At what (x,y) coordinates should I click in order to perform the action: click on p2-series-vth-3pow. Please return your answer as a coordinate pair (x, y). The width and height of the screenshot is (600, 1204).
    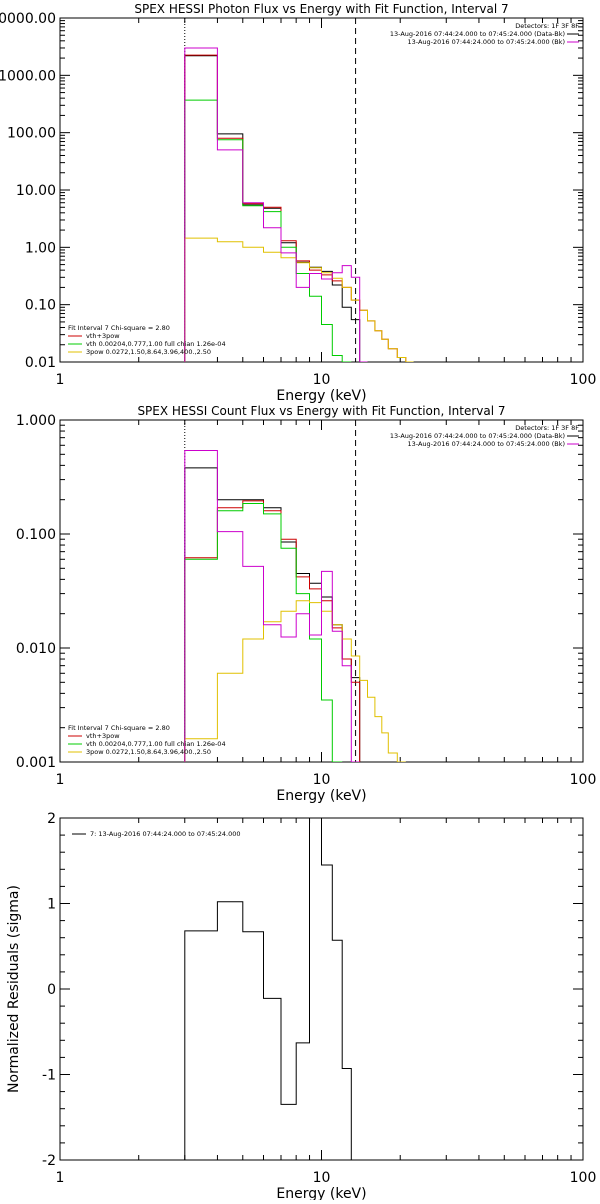
    Looking at the image, I should click on (272, 631).